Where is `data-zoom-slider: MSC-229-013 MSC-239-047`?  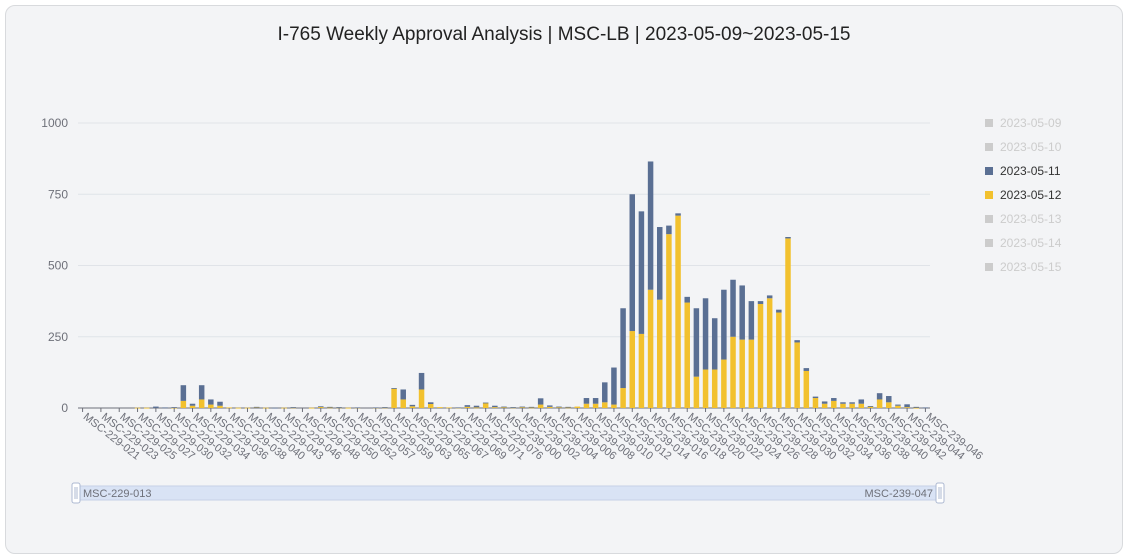
data-zoom-slider: MSC-229-013 MSC-239-047 is located at coordinates (508, 493).